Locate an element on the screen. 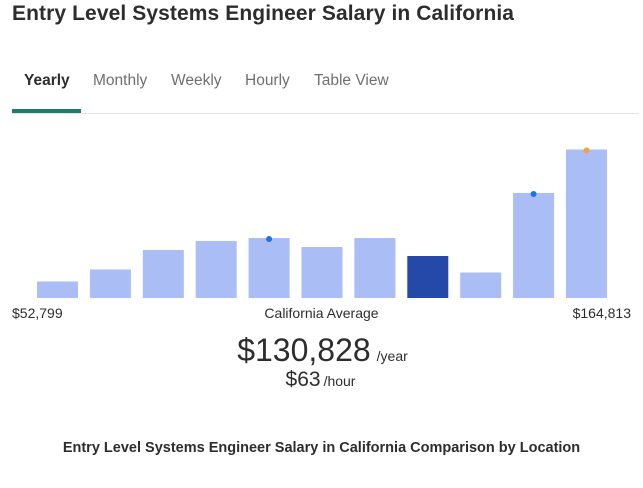 The image size is (643, 488). california-average-label: California Average is located at coordinates (321, 313).